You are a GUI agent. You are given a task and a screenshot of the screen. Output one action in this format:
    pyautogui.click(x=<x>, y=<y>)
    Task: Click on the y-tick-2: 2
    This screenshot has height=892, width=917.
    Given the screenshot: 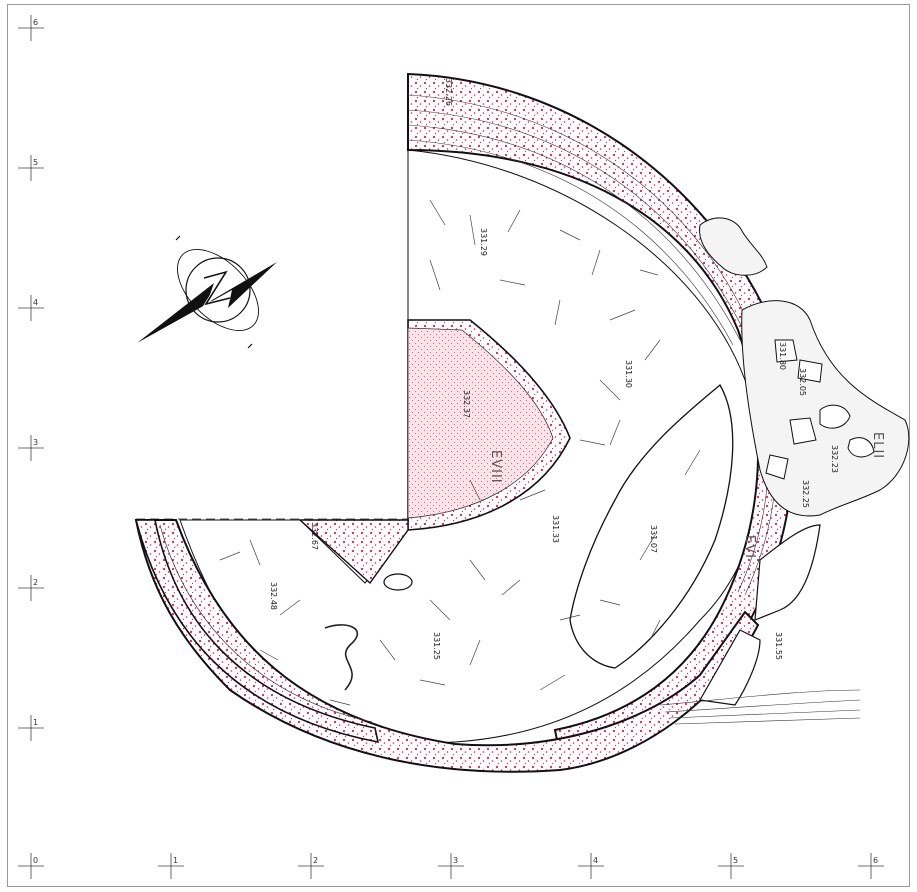 What is the action you would take?
    pyautogui.click(x=35, y=582)
    